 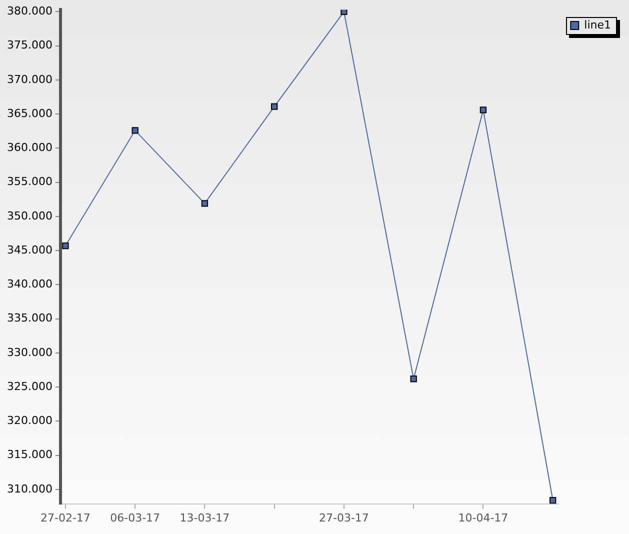 I want to click on x-tick-label: 27-02-17, so click(x=65, y=517).